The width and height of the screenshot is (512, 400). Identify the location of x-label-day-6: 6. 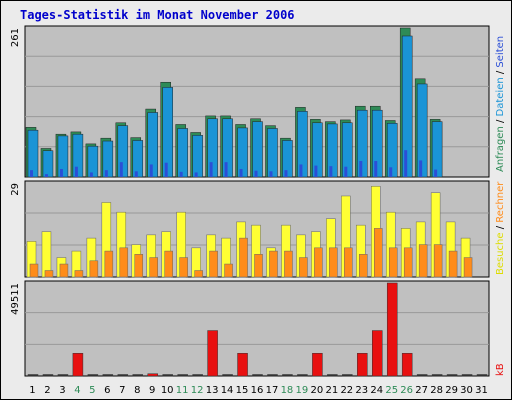
(107, 390).